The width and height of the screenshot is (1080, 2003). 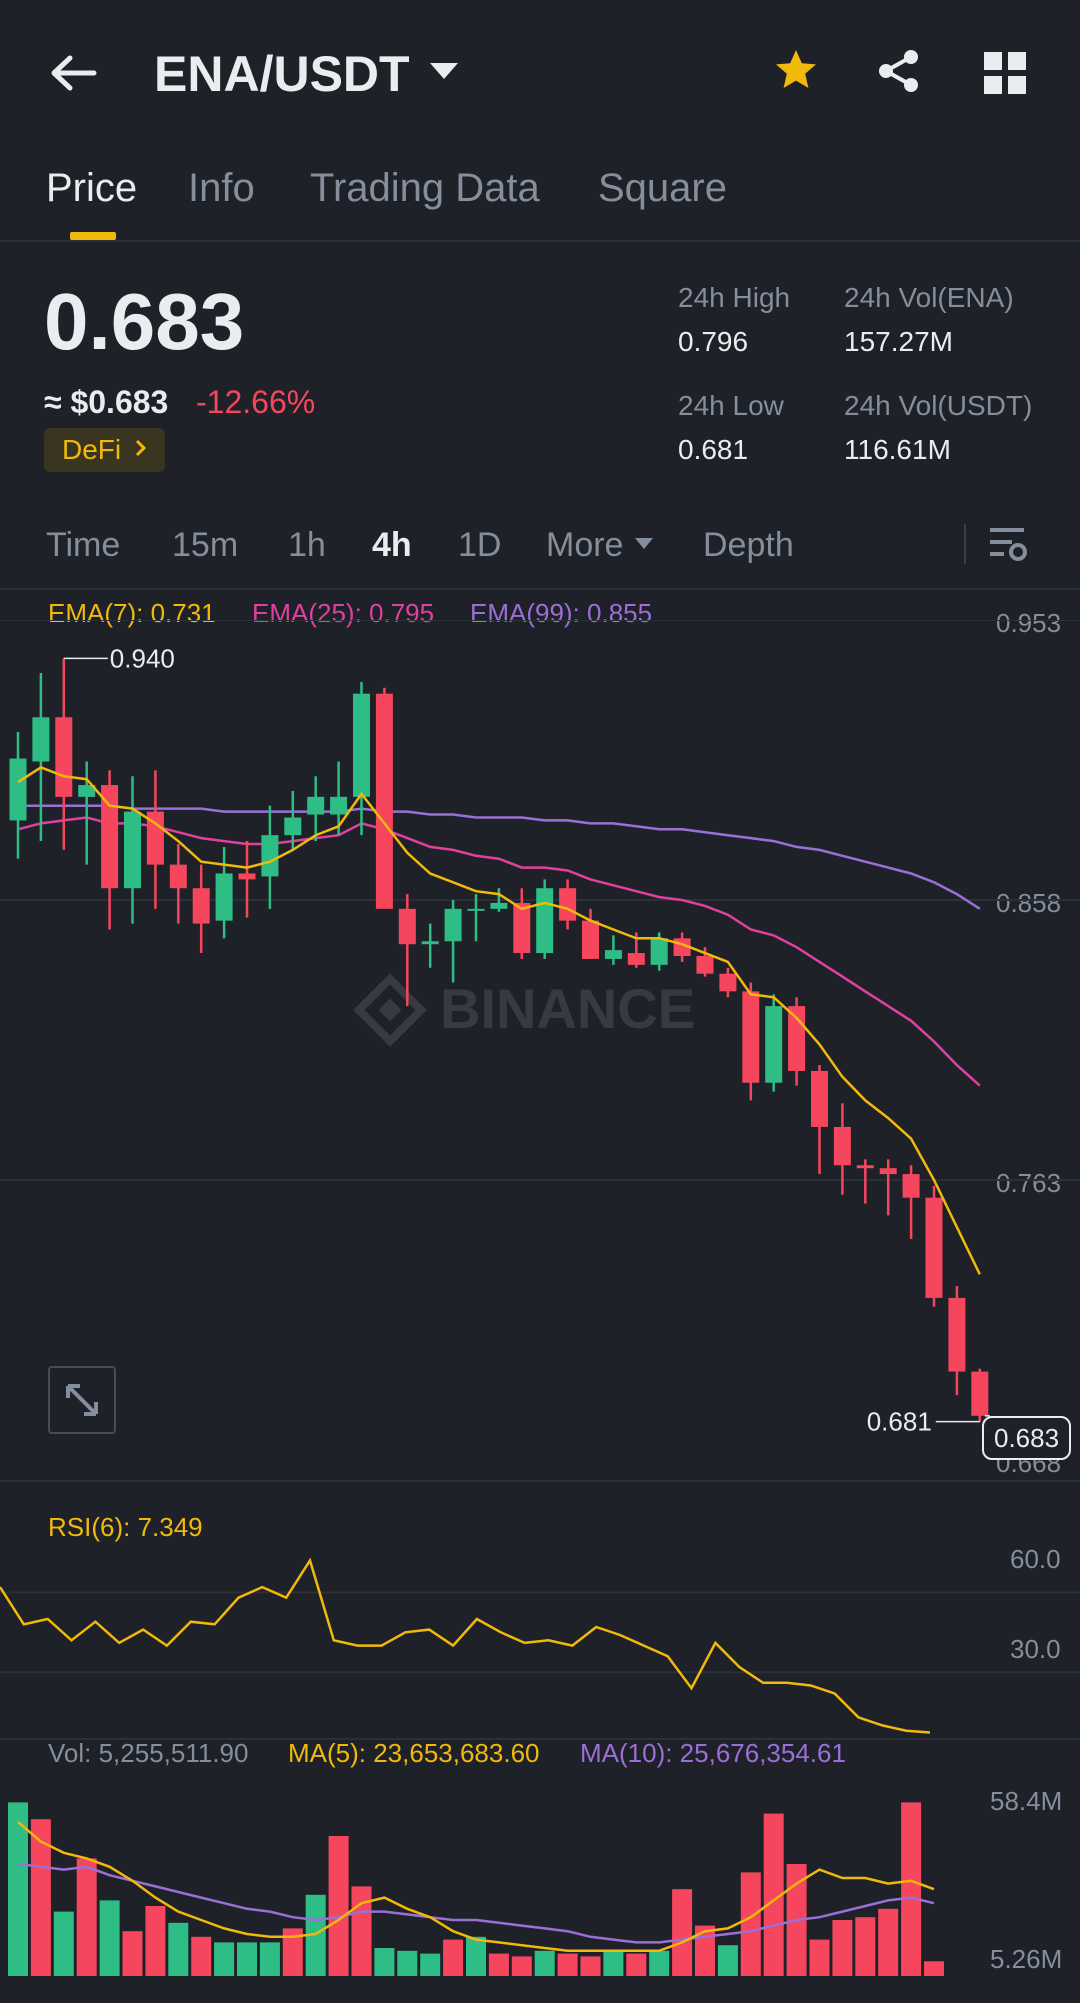 What do you see at coordinates (105, 450) in the screenshot?
I see `category-tag: DeFi` at bounding box center [105, 450].